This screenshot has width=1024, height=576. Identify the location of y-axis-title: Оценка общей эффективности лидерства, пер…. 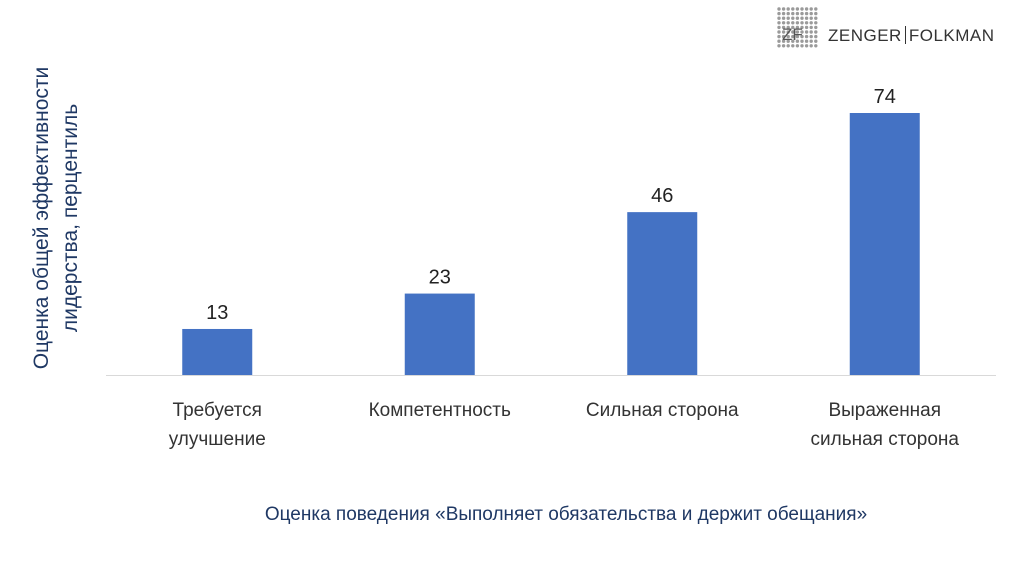
(56, 218).